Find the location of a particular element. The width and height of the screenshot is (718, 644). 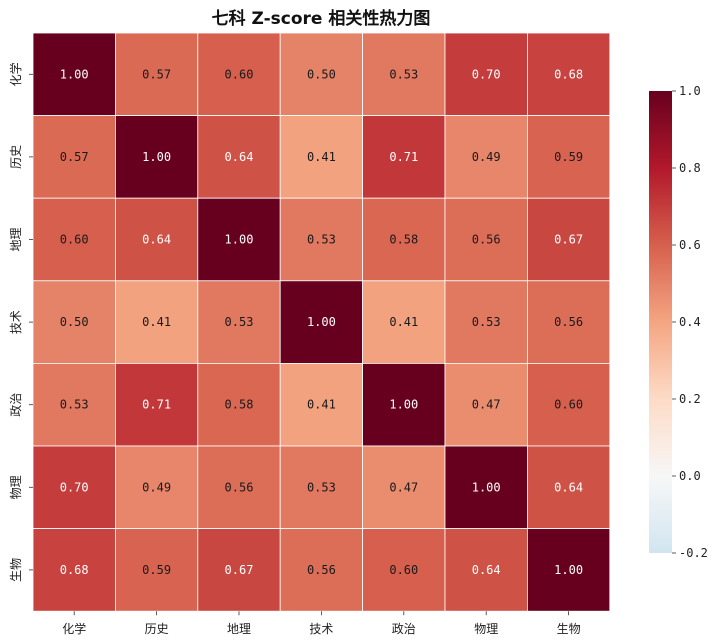

x-tick-label: 政治 is located at coordinates (404, 629).